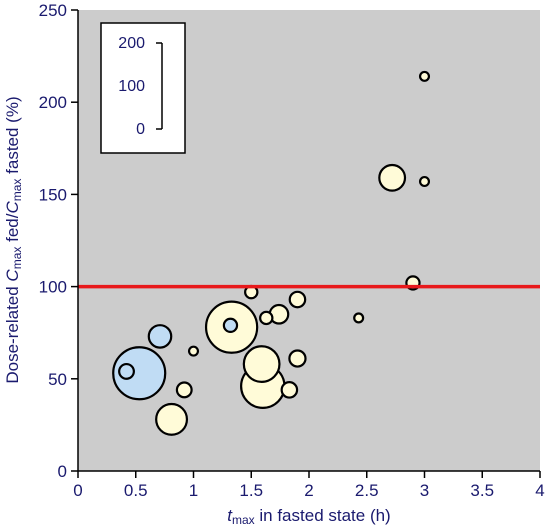  I want to click on x-tick-label: 3, so click(424, 490).